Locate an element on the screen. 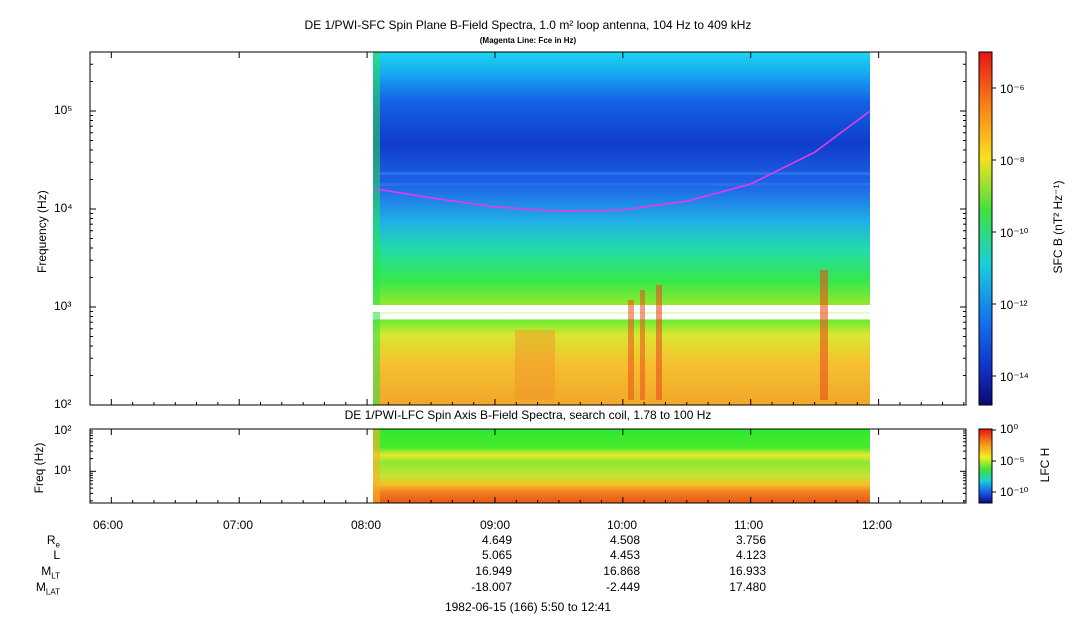 The image size is (1083, 620). xtick-0600: 06:00 is located at coordinates (108, 525).